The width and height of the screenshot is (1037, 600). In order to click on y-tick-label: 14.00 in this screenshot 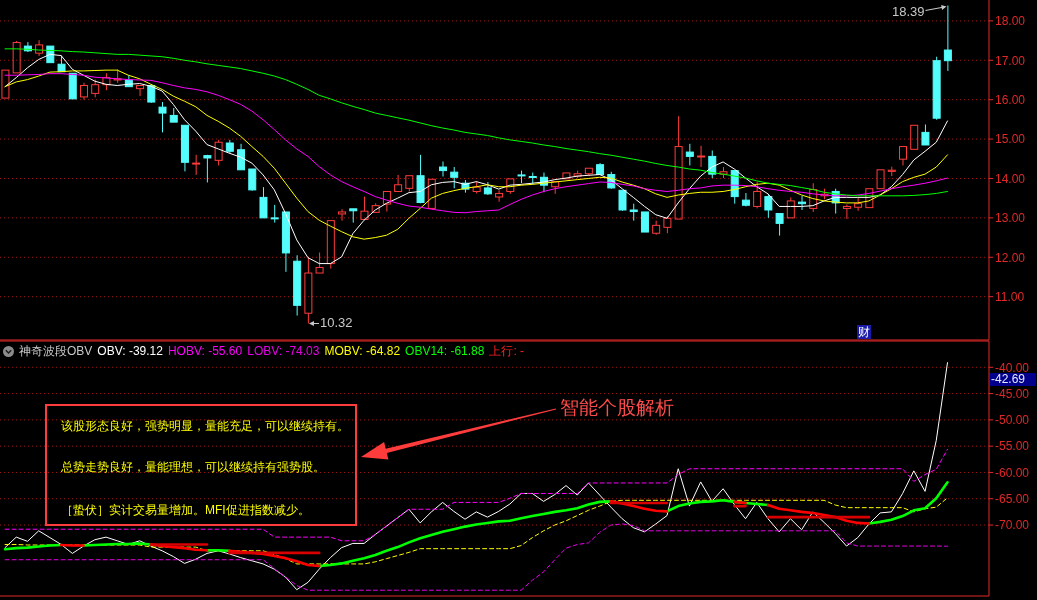, I will do `click(1010, 178)`.